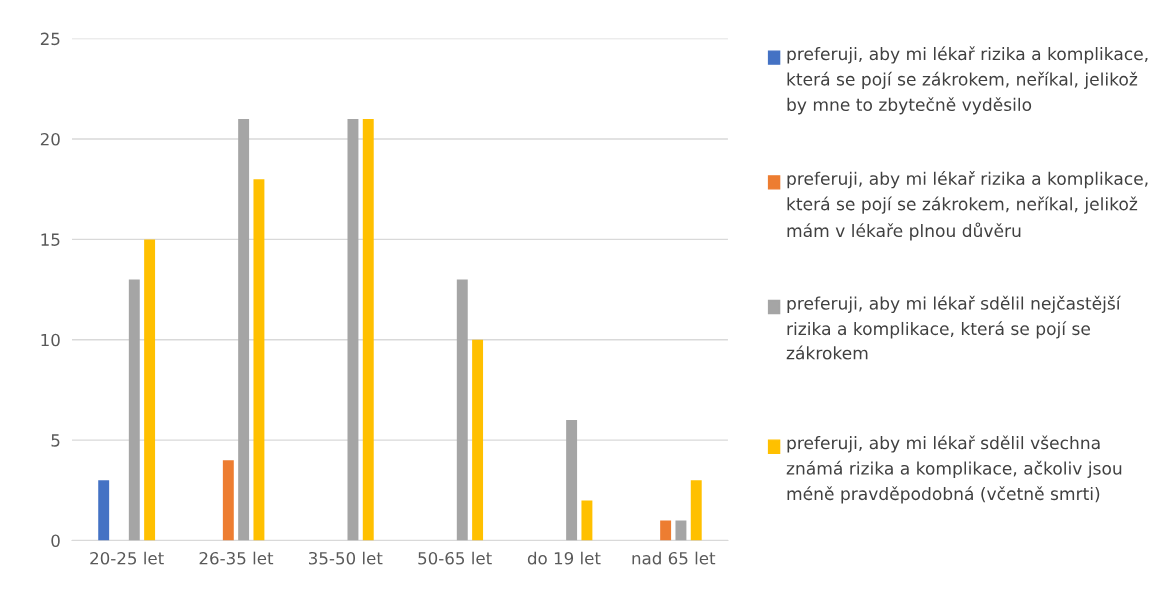 Image resolution: width=1161 pixels, height=594 pixels. What do you see at coordinates (967, 206) in the screenshot?
I see `legend-label: preferuji, aby mi lékař rizika a komplikace, která se pojí se zákrokem, neříkal, jelikož mám v lékaře plnou důvěru` at bounding box center [967, 206].